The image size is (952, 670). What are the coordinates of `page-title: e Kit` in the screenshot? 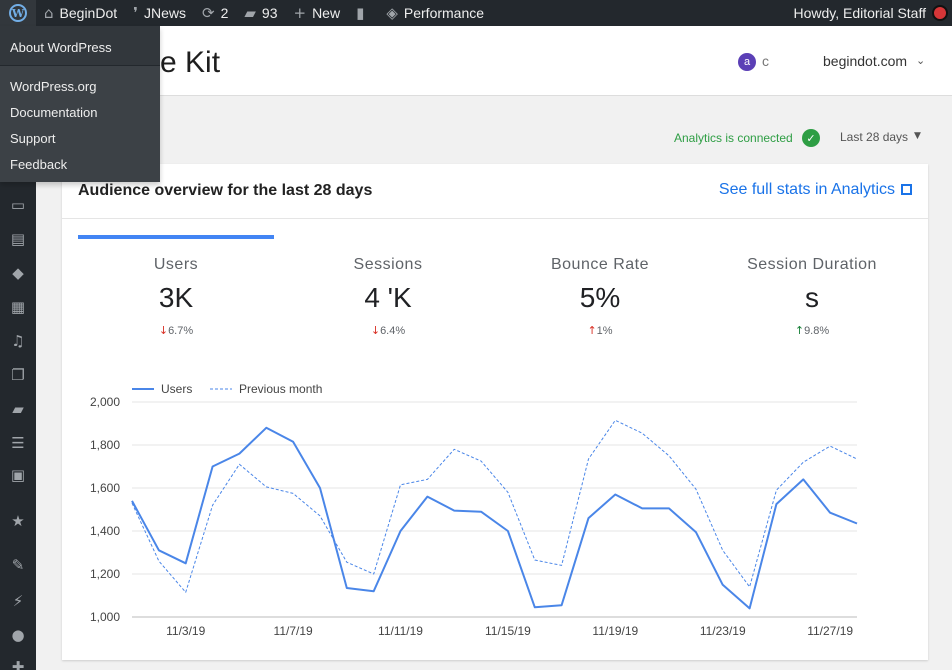 It's located at (190, 62).